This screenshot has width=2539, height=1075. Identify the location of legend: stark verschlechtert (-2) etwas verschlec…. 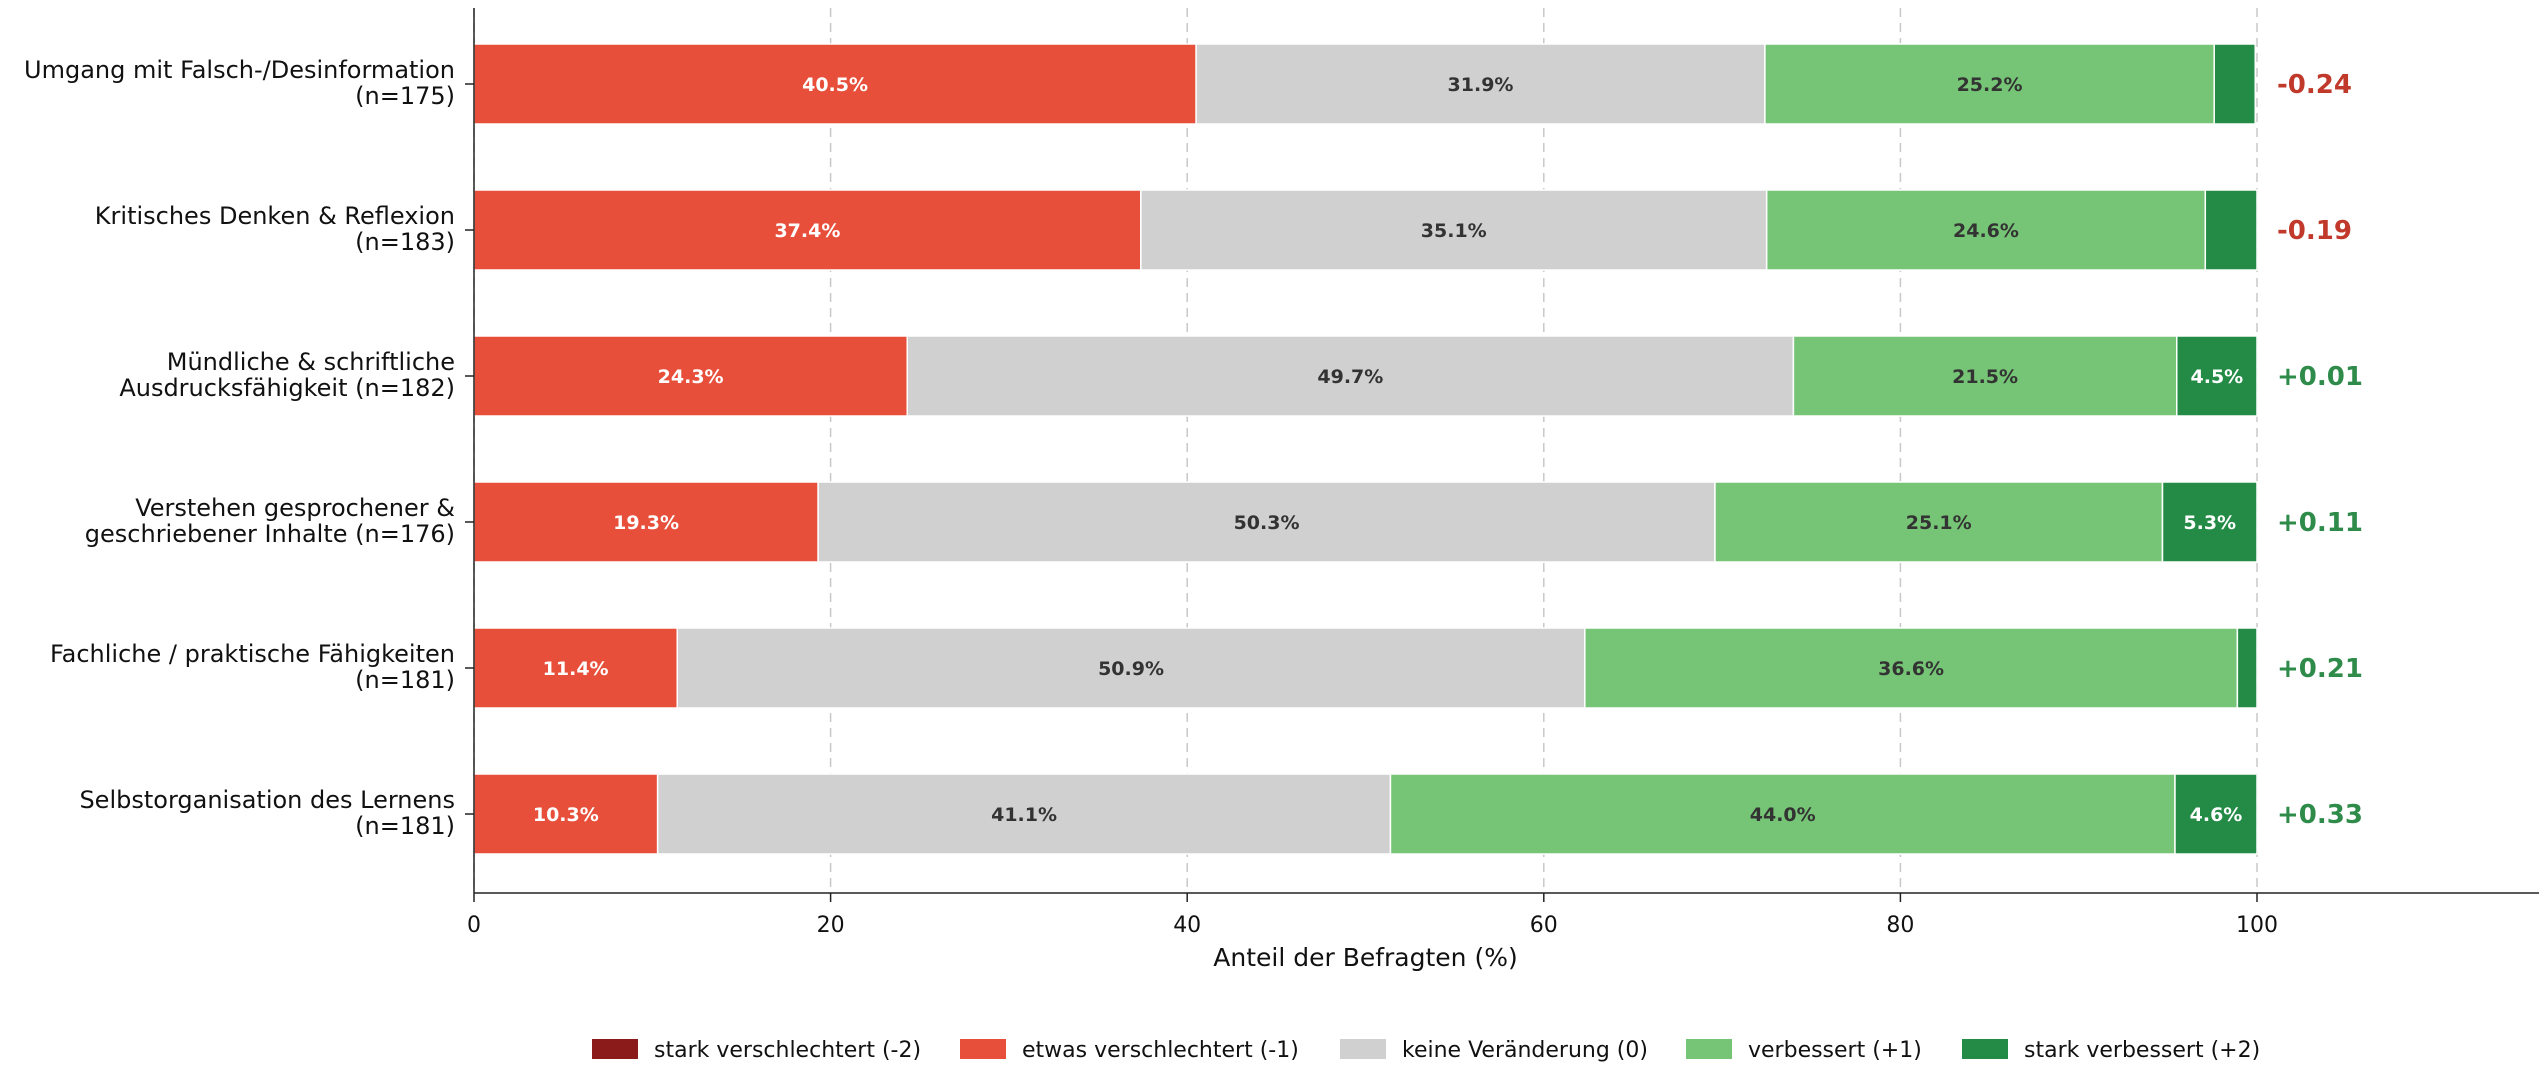
(1426, 1050).